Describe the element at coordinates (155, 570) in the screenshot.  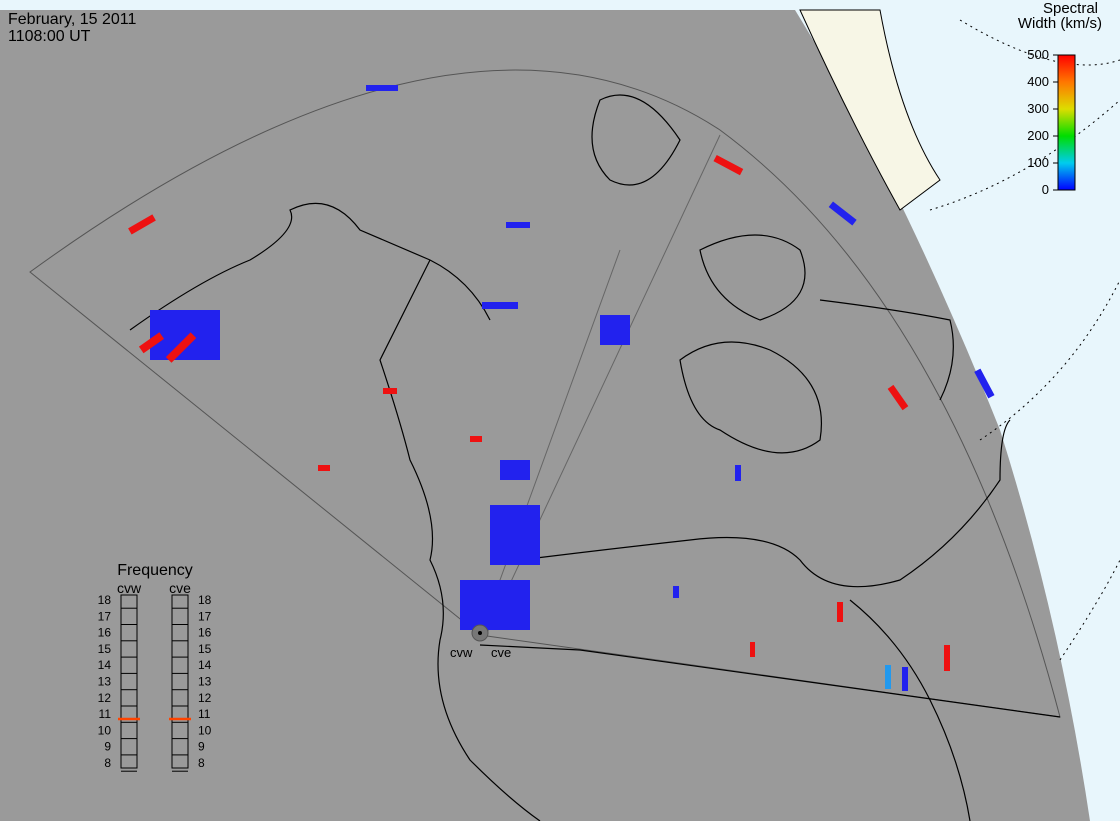
I see `frequency-title: Frequency` at that location.